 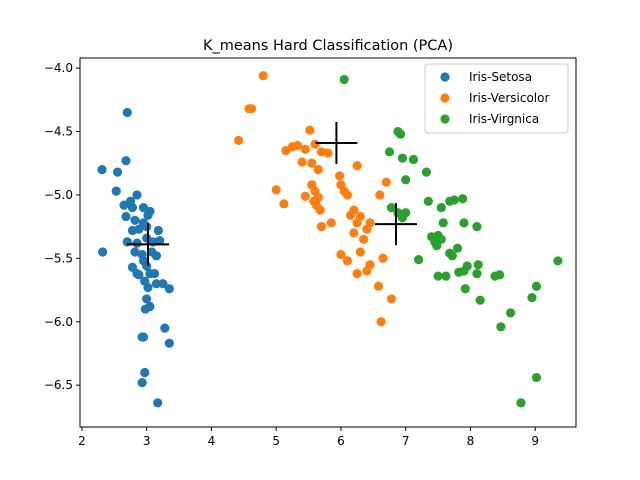 I want to click on x-tick-label: 7, so click(x=406, y=441).